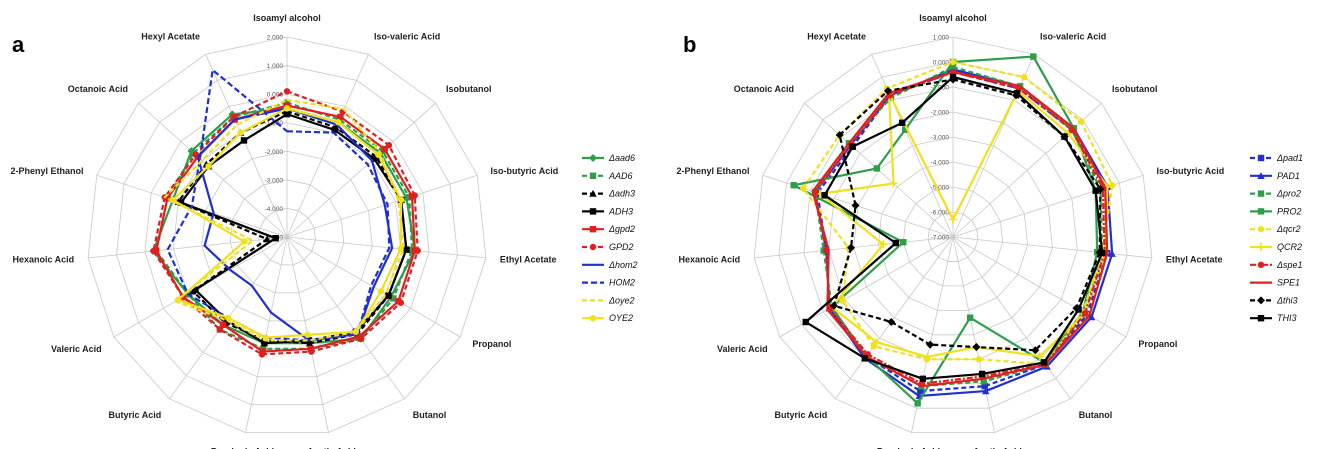 This screenshot has height=449, width=1326. I want to click on axis-label: 2-Phenyl Ethanol, so click(46, 171).